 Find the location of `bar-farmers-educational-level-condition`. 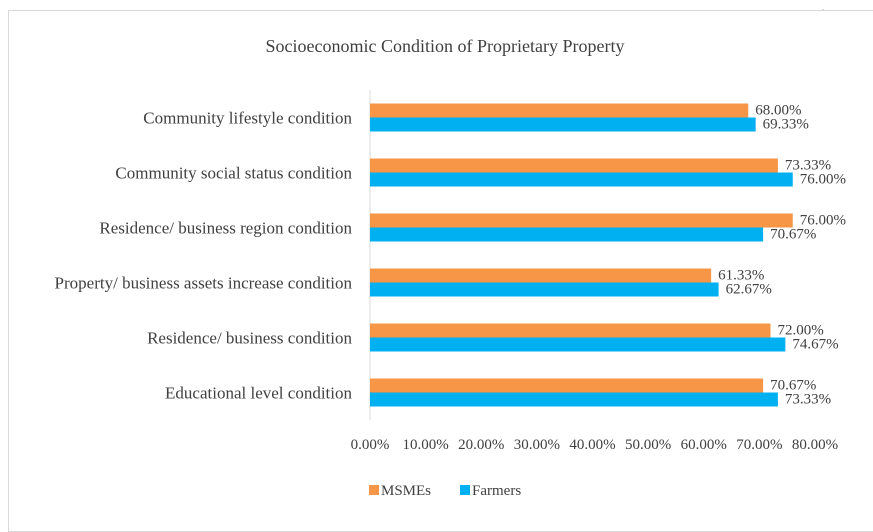

bar-farmers-educational-level-condition is located at coordinates (574, 399).